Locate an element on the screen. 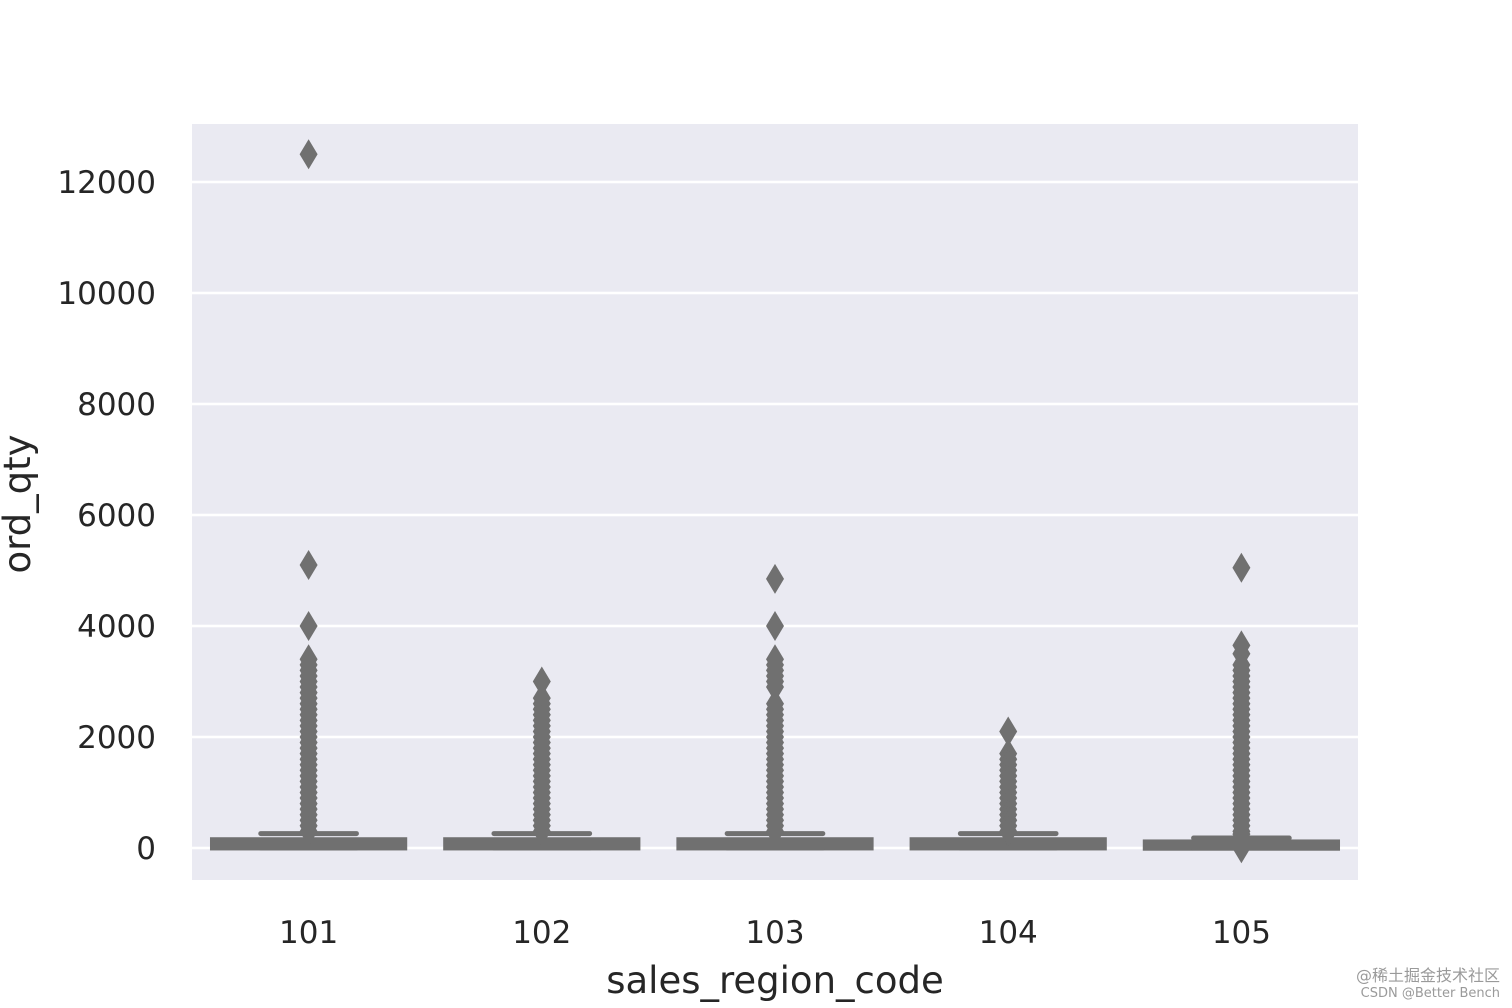 The width and height of the screenshot is (1512, 1008). watermark-csdn: CSDN @Better Bench is located at coordinates (1430, 993).